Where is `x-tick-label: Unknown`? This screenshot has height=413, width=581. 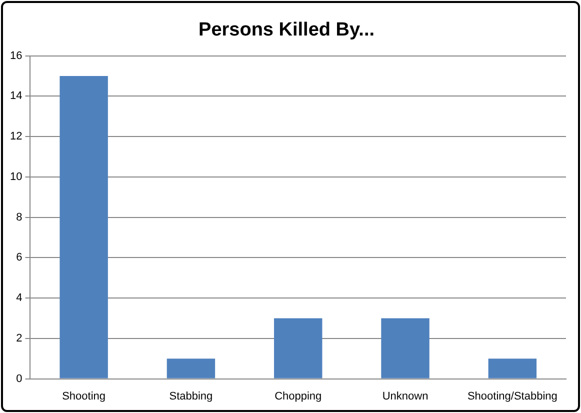
x-tick-label: Unknown is located at coordinates (405, 396).